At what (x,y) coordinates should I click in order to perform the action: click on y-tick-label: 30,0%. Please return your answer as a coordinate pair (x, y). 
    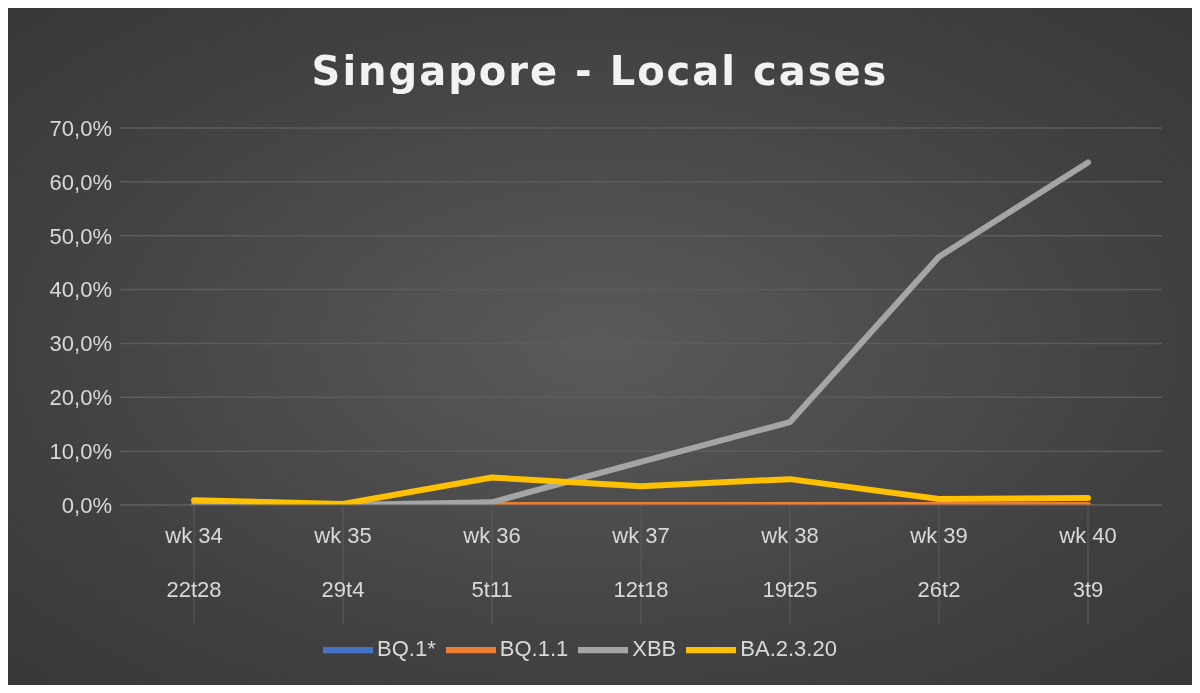
    Looking at the image, I should click on (80, 344).